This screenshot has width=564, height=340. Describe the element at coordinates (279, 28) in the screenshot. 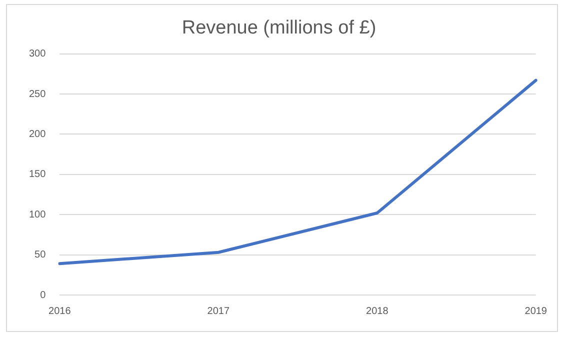

I see `chart-title: Revenue (millions of £)` at that location.